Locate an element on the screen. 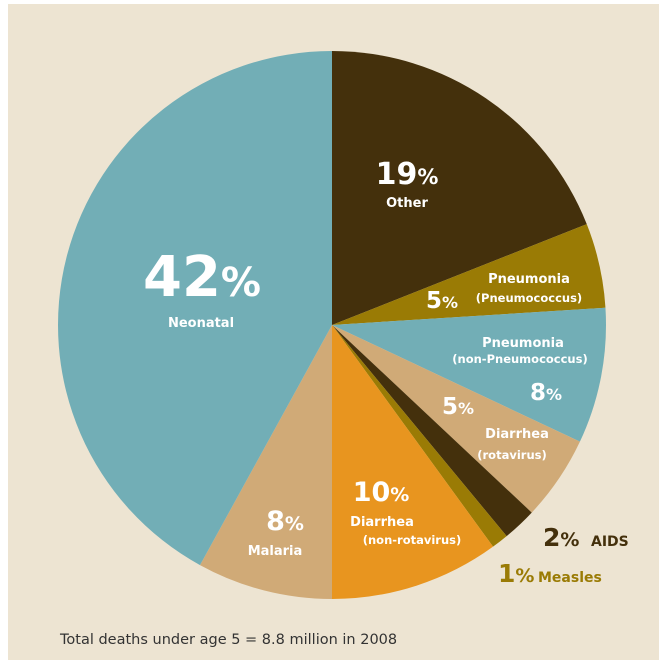 Image resolution: width=667 pixels, height=672 pixels. pct-label-pneumonia-non-pneumococcus: 8% is located at coordinates (546, 393).